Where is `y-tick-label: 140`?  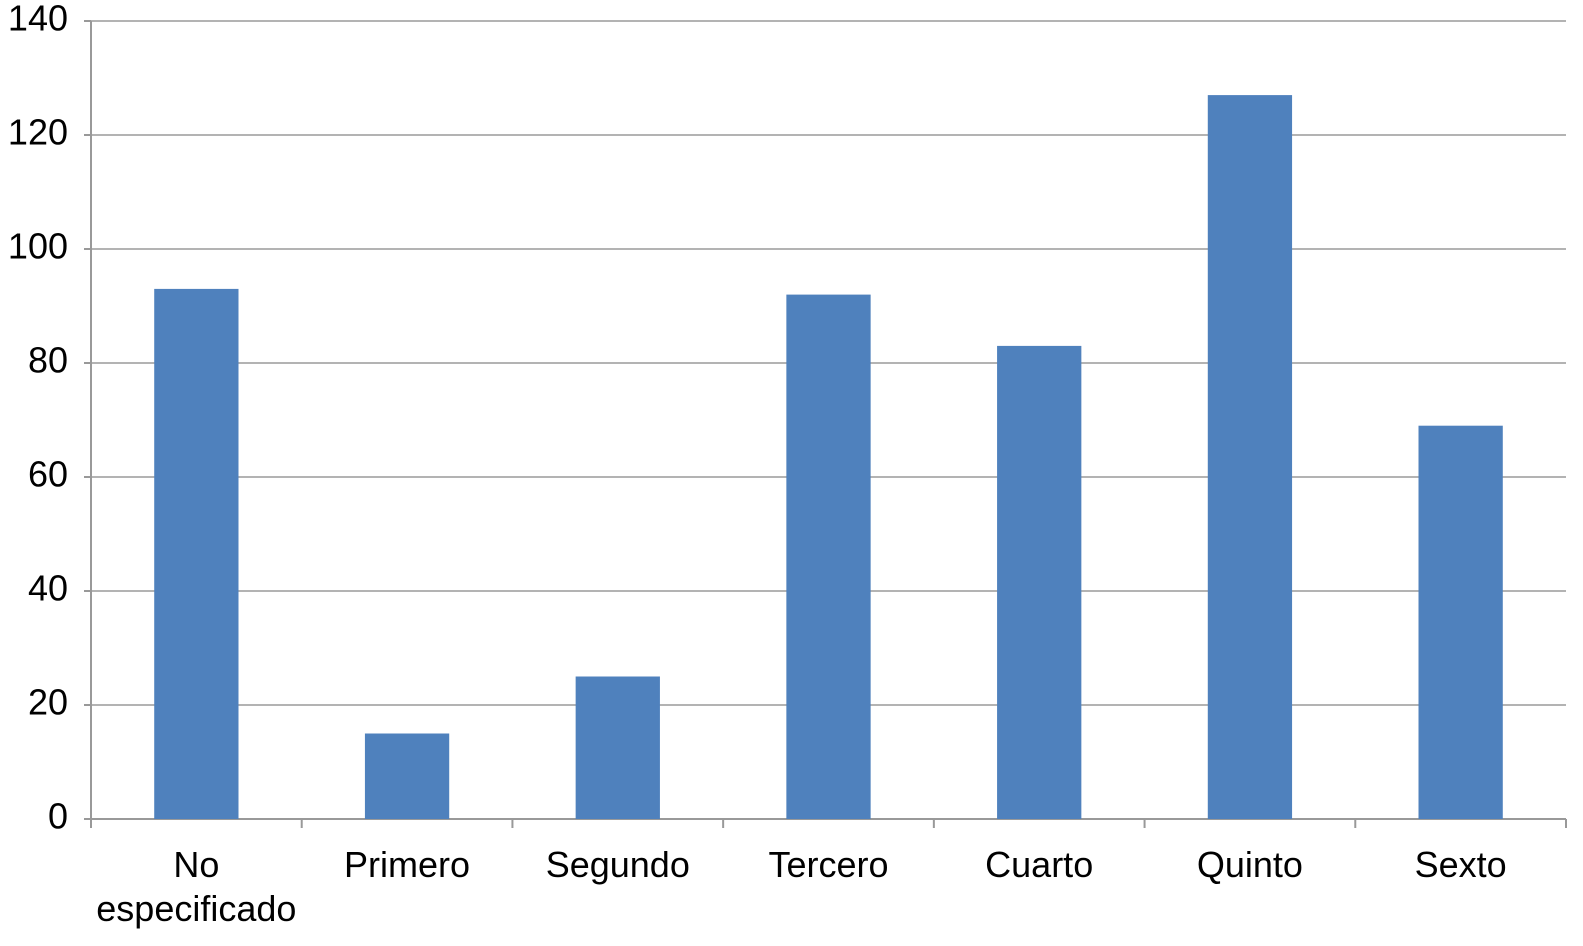 y-tick-label: 140 is located at coordinates (38, 19).